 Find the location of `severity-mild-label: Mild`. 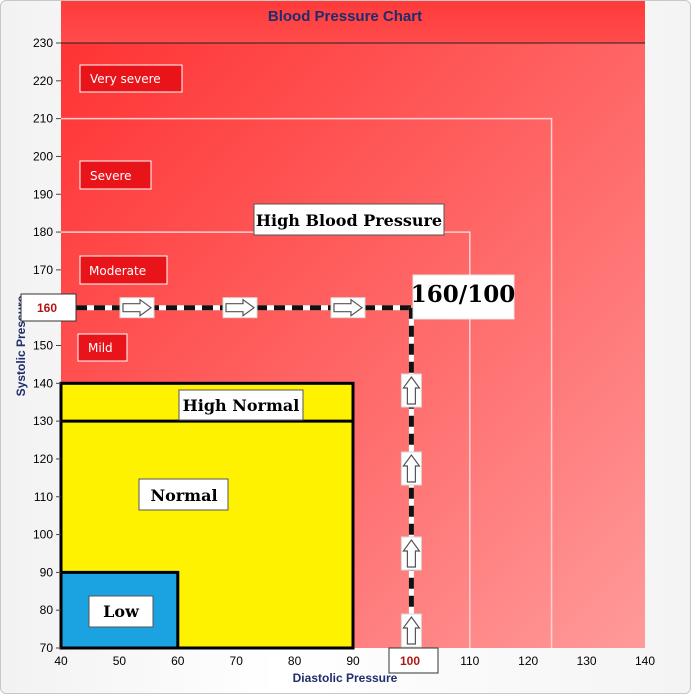

severity-mild-label: Mild is located at coordinates (100, 348).